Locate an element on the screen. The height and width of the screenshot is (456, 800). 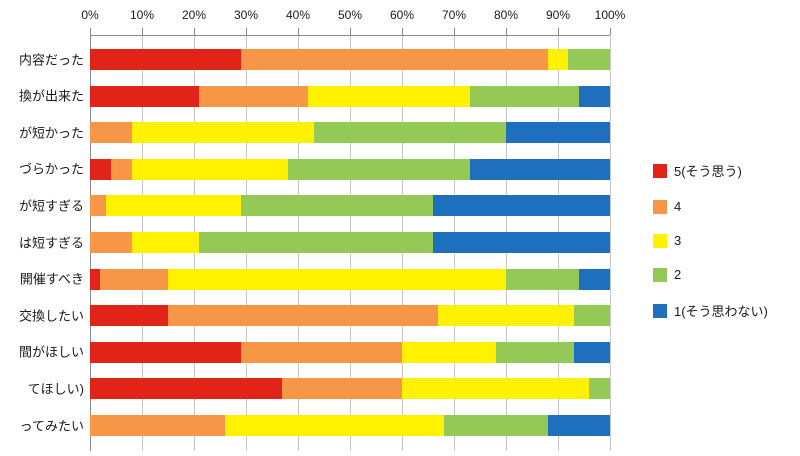
category-label: づらかった is located at coordinates (51, 169).